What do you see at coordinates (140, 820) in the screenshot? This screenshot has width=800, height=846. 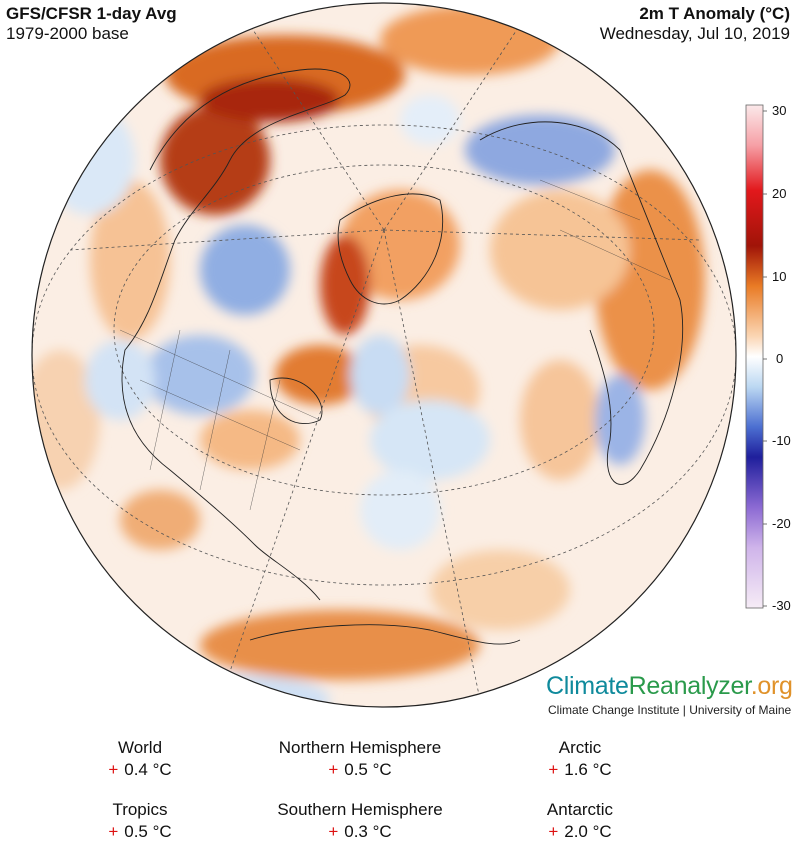 I see `stat-tropics: Tropics +0.5 °C` at bounding box center [140, 820].